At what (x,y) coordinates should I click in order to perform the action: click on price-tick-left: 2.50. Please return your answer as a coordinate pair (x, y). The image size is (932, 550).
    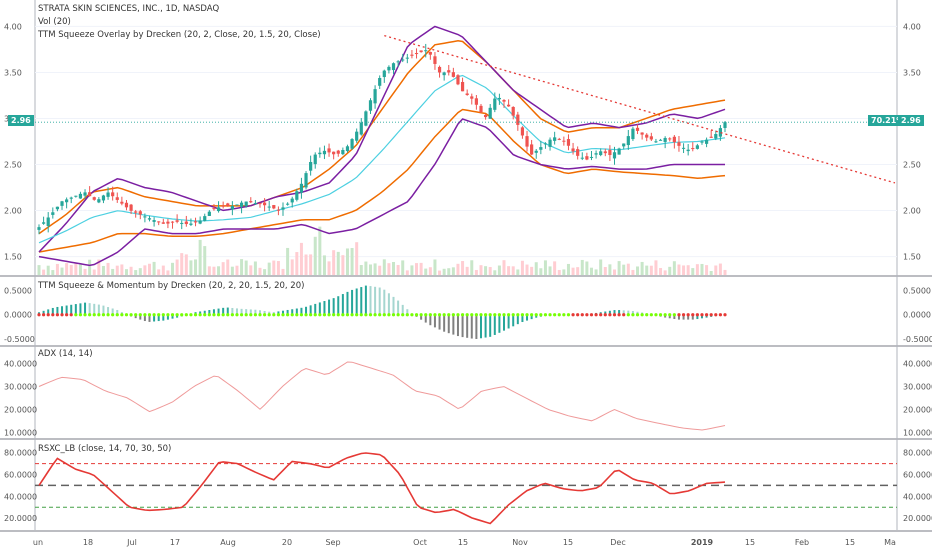
    Looking at the image, I should click on (13, 165).